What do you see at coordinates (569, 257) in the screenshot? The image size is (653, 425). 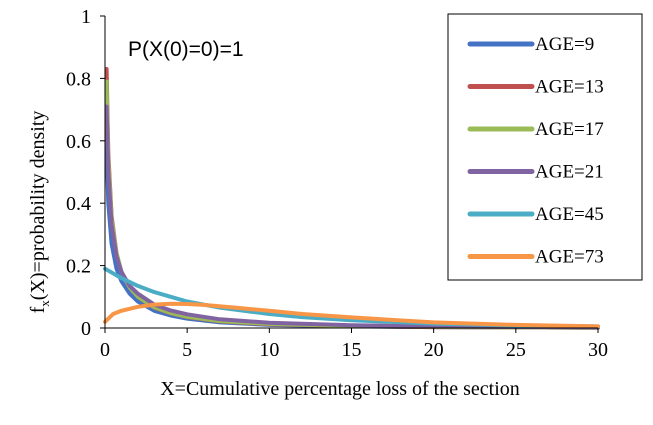 I see `legend-label: AGE=73` at bounding box center [569, 257].